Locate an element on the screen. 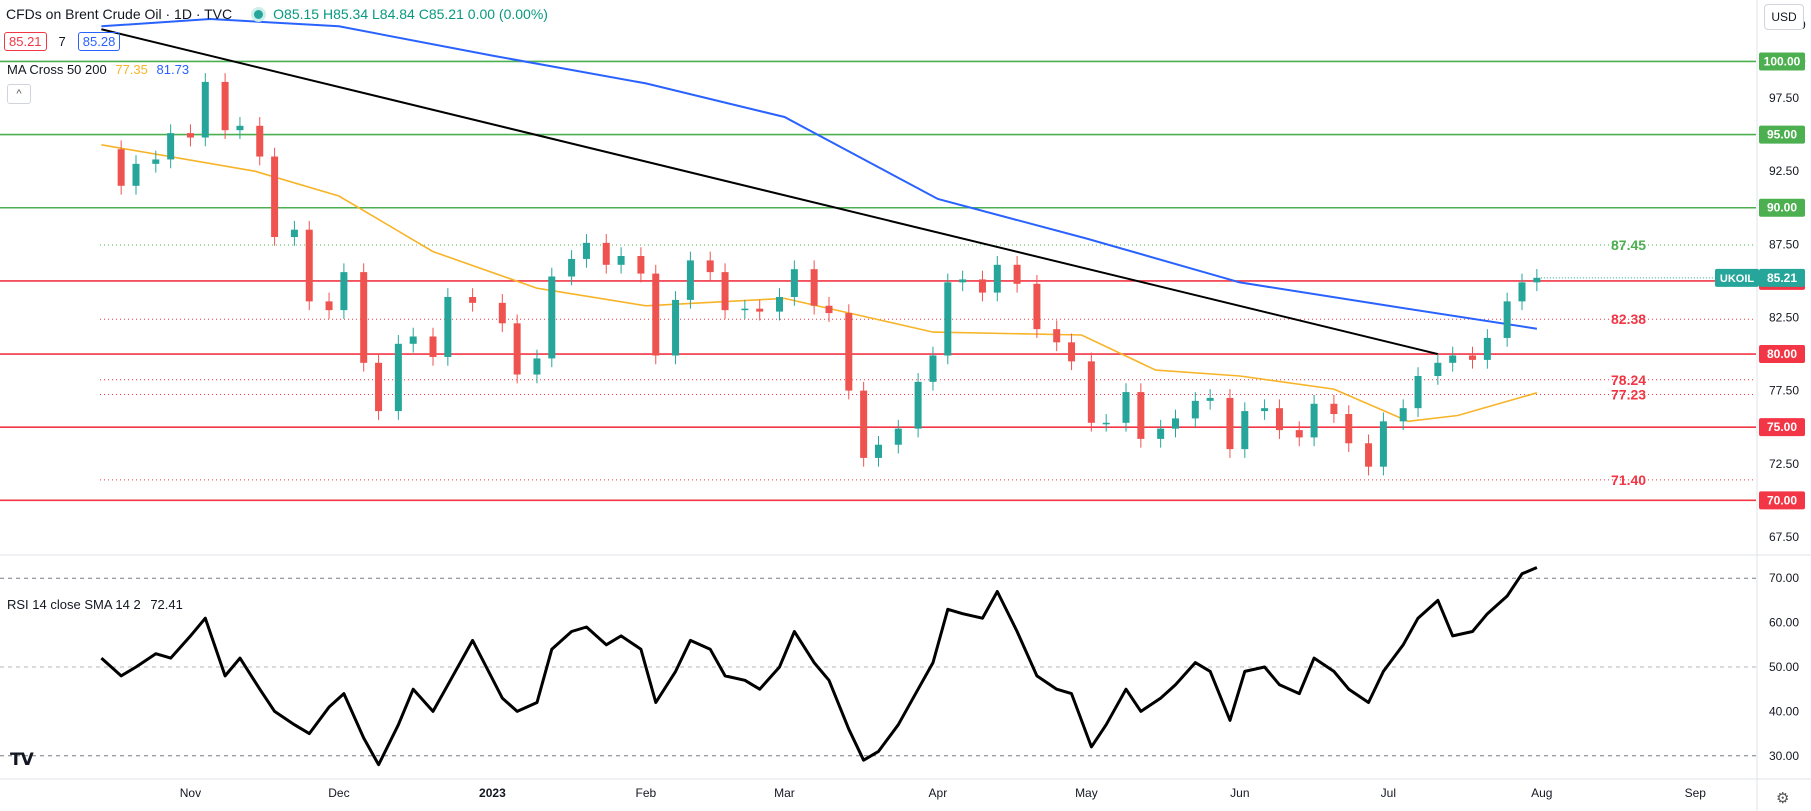  last-price-tag is located at coordinates (1782, 277).